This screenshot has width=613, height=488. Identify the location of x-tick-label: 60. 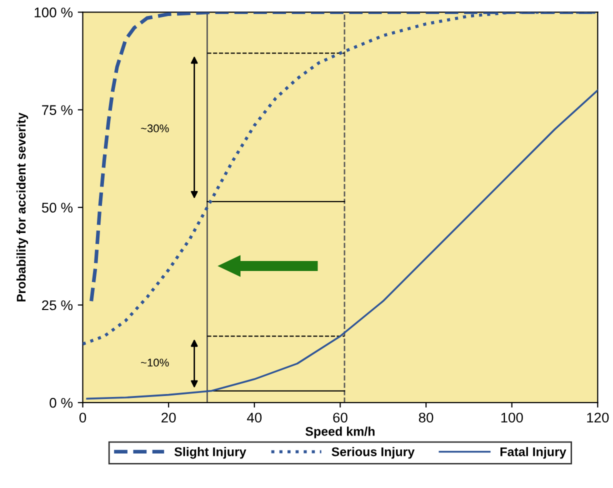
(340, 417).